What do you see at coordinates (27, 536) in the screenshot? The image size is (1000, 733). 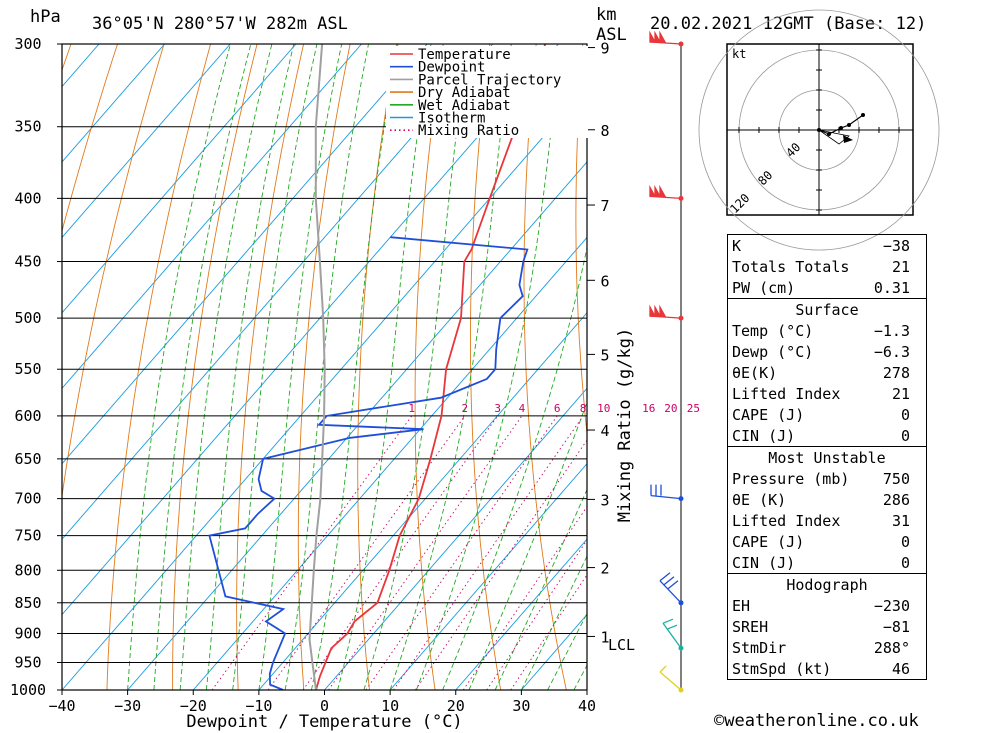 I see `pressure-tick-label: 750` at bounding box center [27, 536].